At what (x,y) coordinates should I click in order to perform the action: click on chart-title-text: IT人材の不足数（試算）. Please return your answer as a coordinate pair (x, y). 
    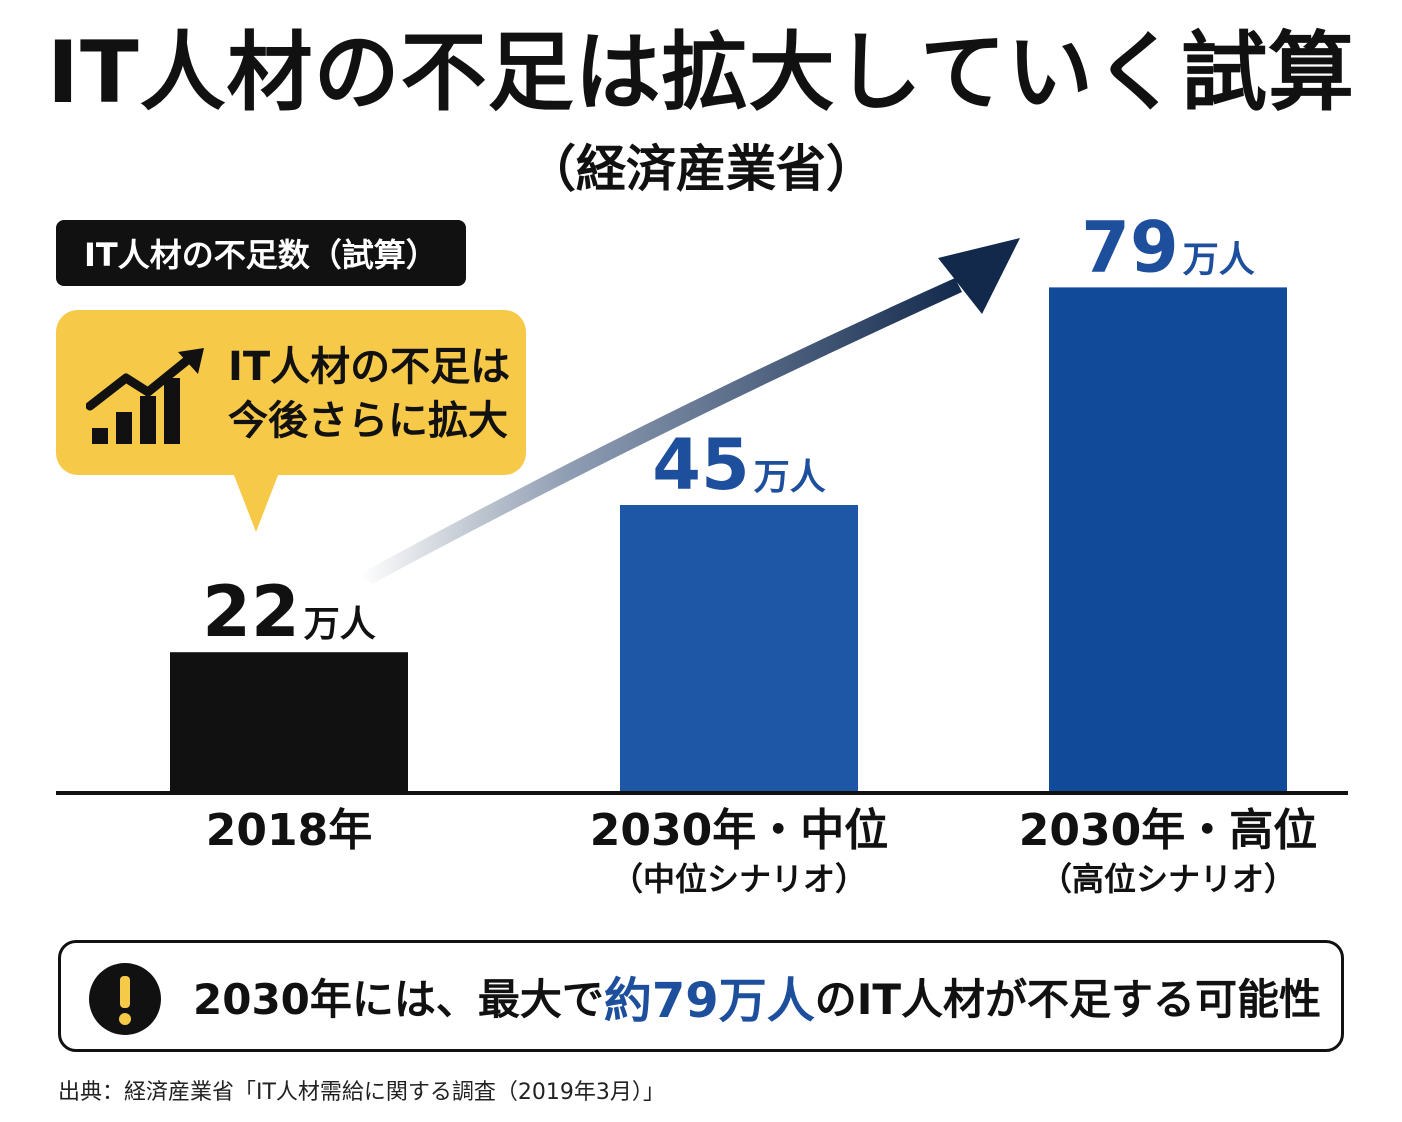
    Looking at the image, I should click on (261, 255).